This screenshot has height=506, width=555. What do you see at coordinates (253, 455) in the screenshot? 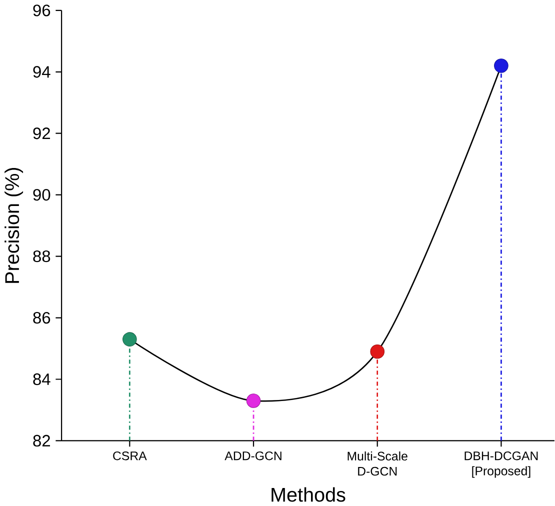
I see `x-tick-label: ADD-GCN` at bounding box center [253, 455].